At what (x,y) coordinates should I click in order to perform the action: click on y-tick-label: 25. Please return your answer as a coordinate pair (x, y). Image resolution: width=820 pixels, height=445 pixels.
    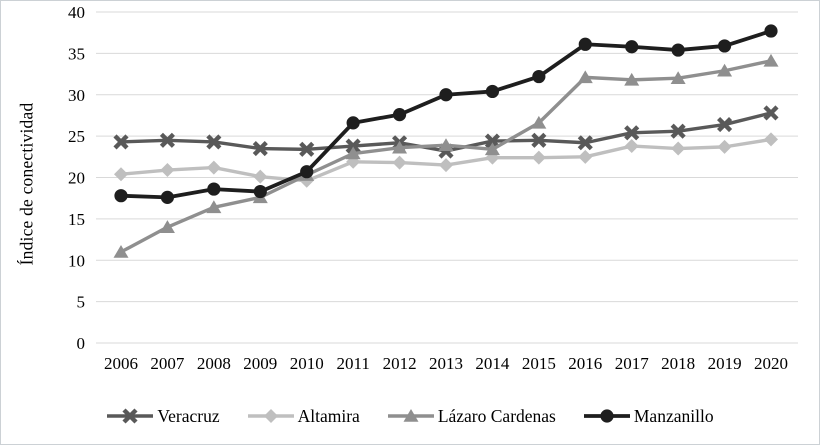
    Looking at the image, I should click on (76, 136).